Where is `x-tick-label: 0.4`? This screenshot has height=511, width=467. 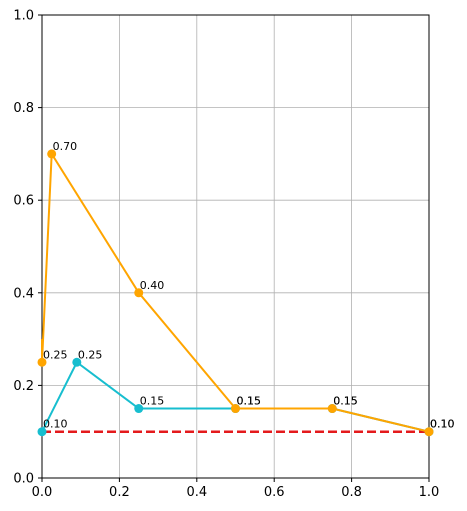 x-tick-label: 0.4 is located at coordinates (196, 492).